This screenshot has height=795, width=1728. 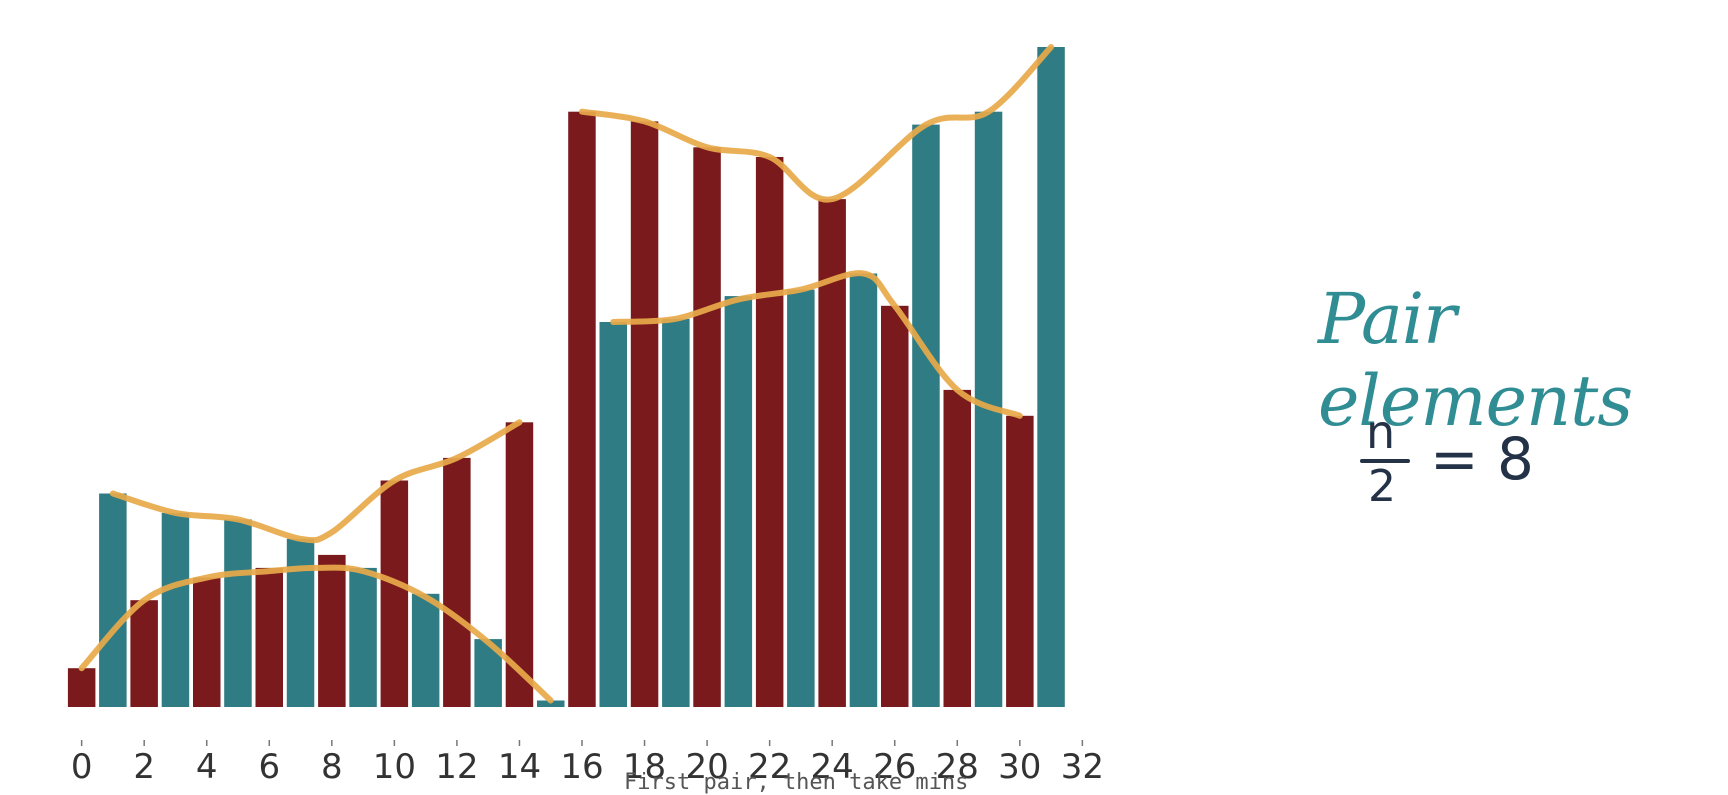 What do you see at coordinates (82, 765) in the screenshot?
I see `x-tick-label-0: 0` at bounding box center [82, 765].